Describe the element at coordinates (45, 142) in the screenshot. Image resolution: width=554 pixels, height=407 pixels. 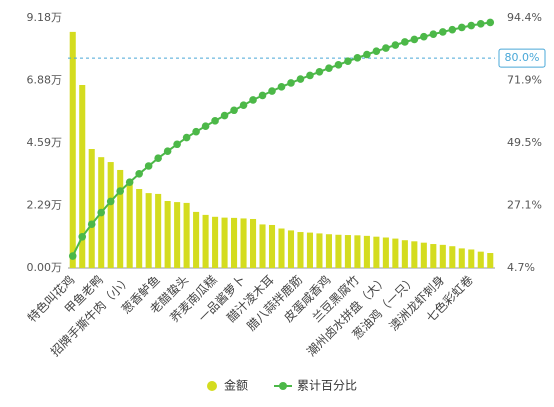
I see `y-tick-label: 4.59万` at that location.